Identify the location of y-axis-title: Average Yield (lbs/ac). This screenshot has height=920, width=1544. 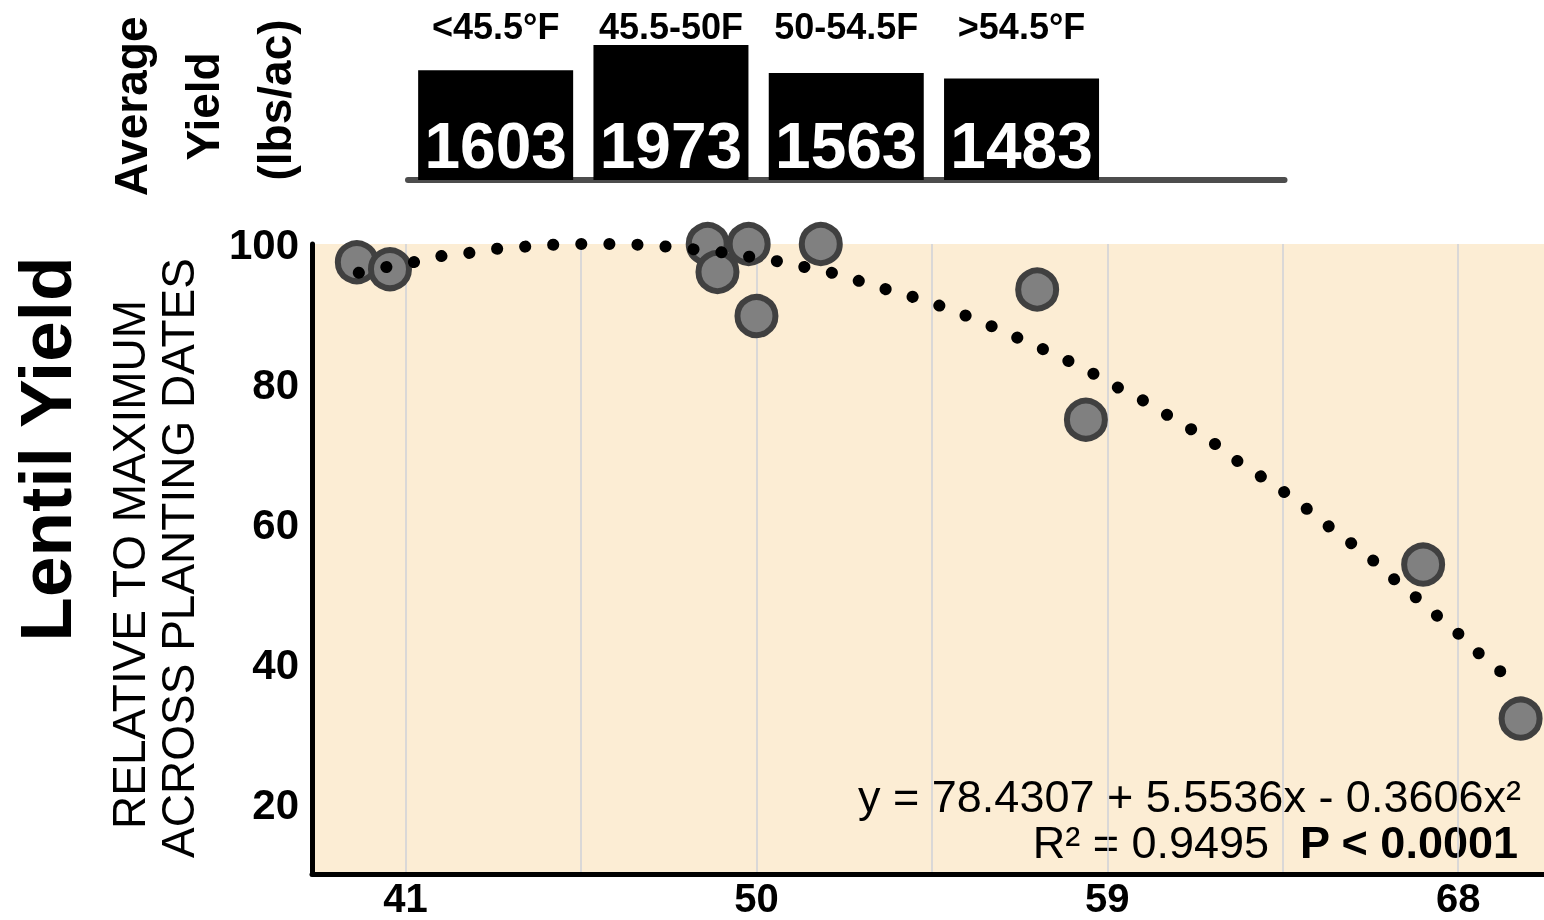
(203, 100).